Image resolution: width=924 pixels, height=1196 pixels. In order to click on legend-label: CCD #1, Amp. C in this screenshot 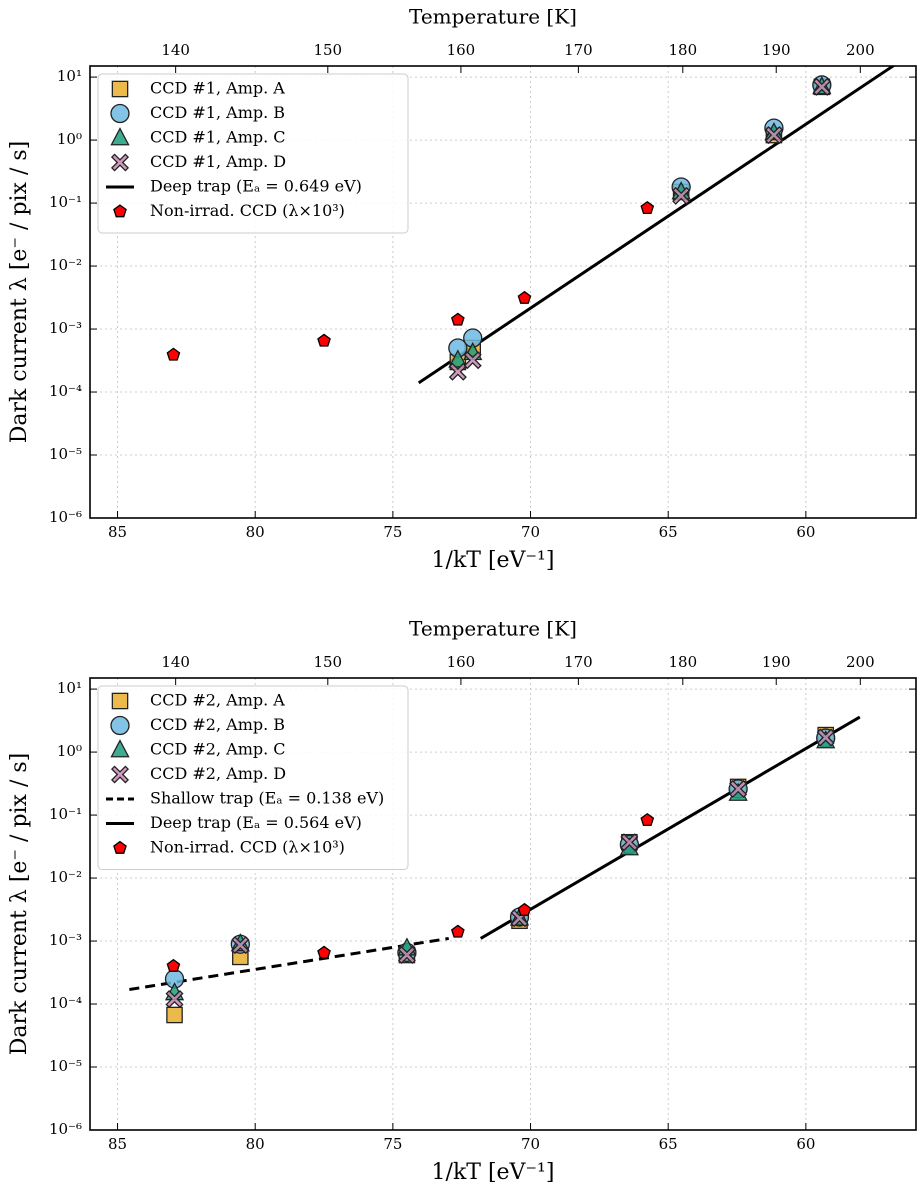, I will do `click(218, 137)`.